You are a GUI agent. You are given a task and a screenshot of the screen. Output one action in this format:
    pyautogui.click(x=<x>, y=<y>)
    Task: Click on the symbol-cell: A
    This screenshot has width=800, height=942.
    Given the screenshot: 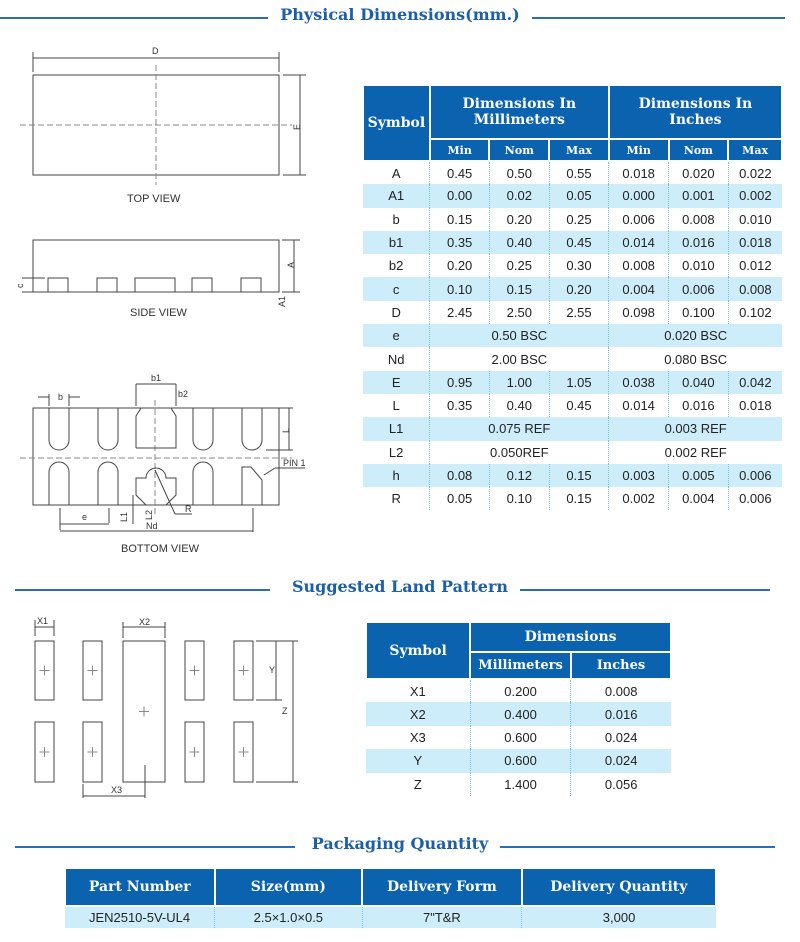 What is the action you would take?
    pyautogui.click(x=396, y=173)
    